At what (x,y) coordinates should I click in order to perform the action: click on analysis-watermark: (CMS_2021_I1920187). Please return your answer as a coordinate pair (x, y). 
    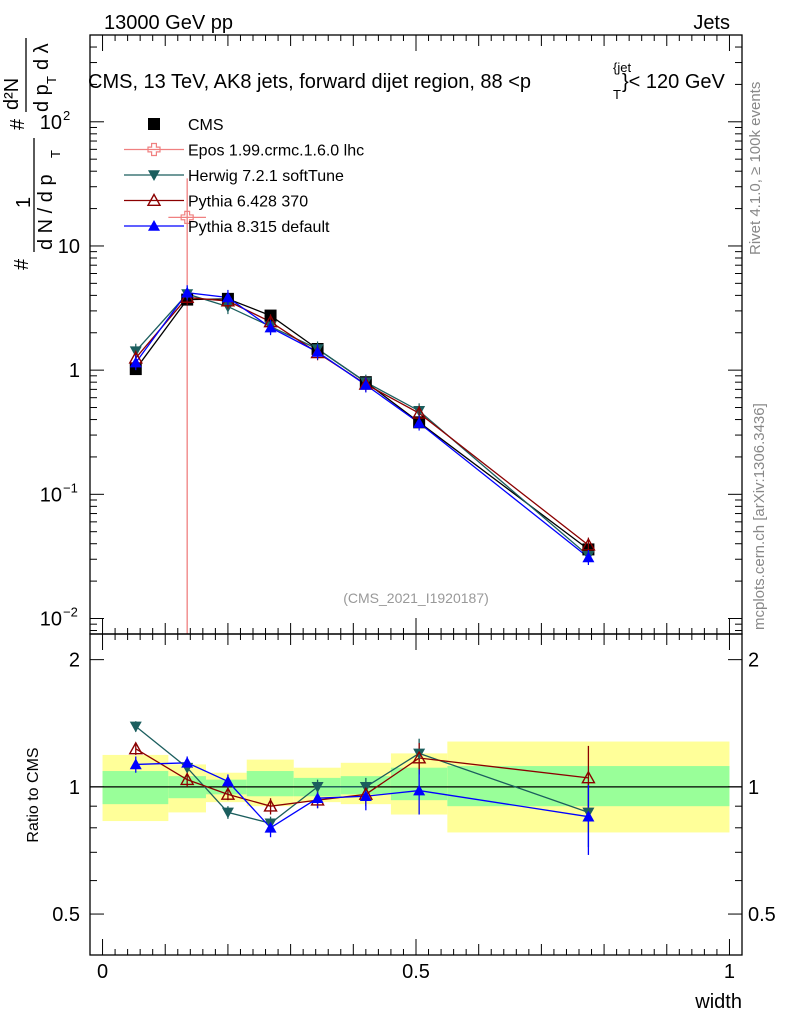
    Looking at the image, I should click on (416, 598).